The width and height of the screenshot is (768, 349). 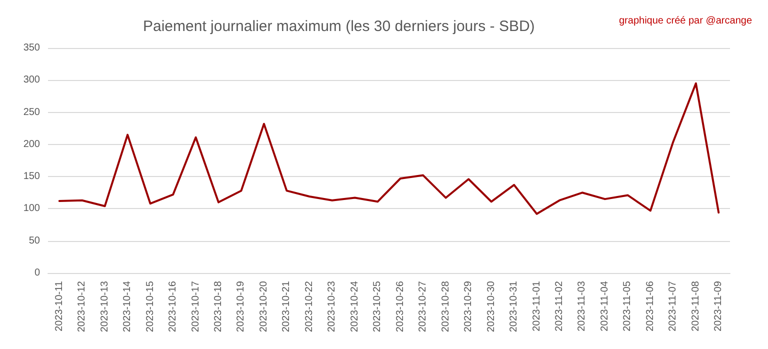 I want to click on x-tick-label: 2023-11-04, so click(x=604, y=306).